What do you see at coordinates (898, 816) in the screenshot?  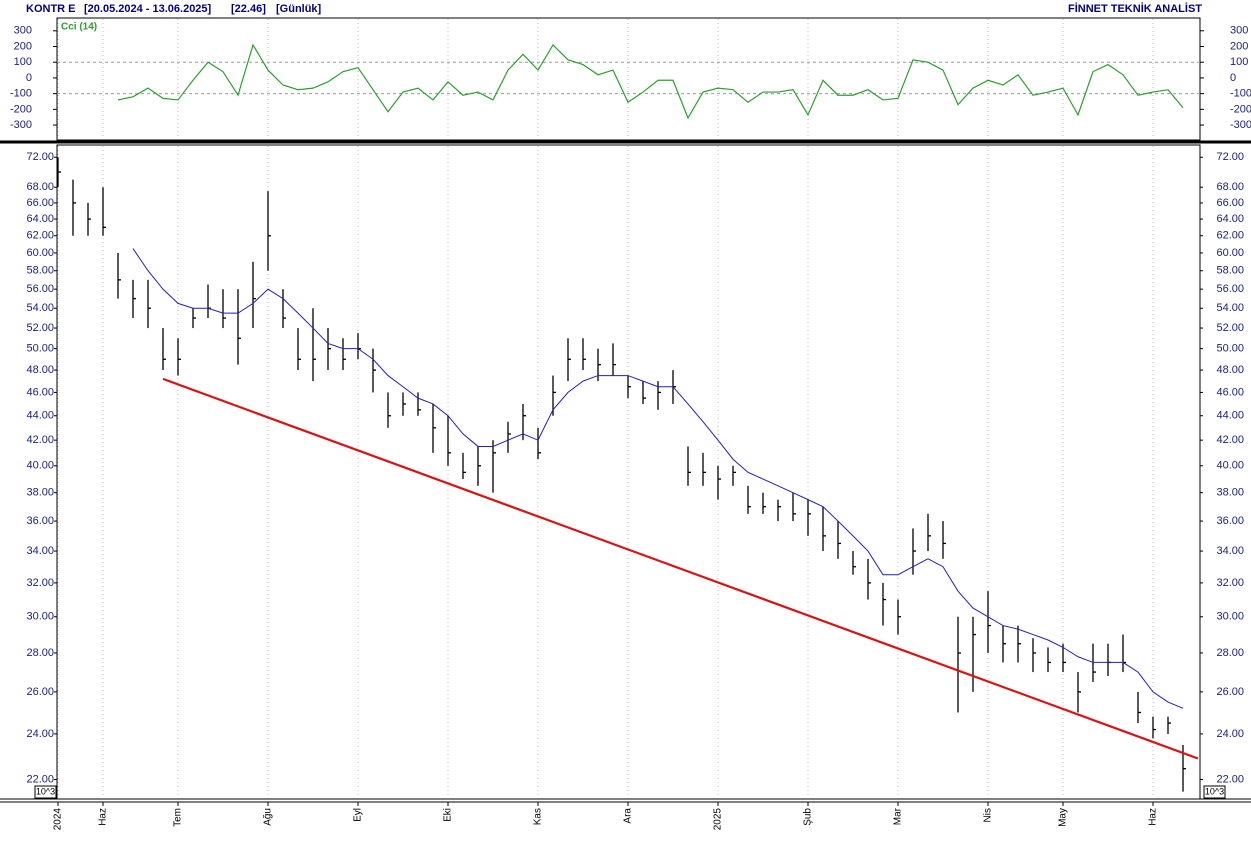 I see `x-tick-label: Mar` at bounding box center [898, 816].